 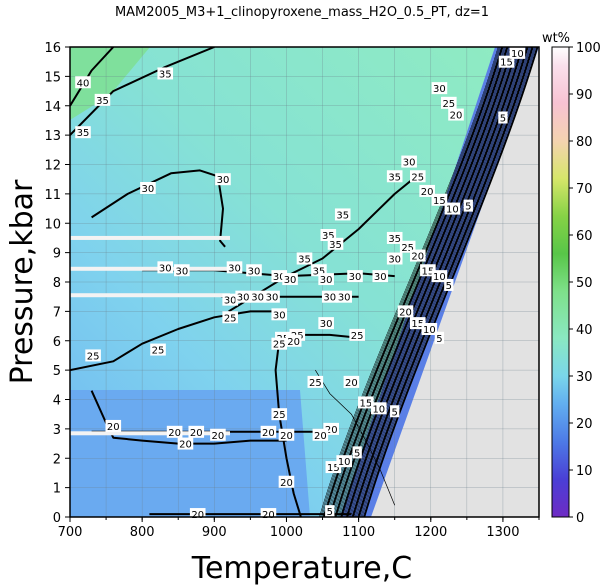 I want to click on colorbar-tick-label: 70, so click(x=584, y=189).